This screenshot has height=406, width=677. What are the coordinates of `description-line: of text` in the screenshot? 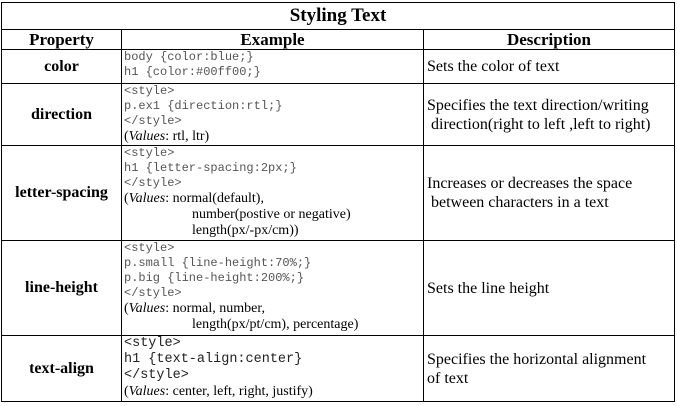 It's located at (448, 378).